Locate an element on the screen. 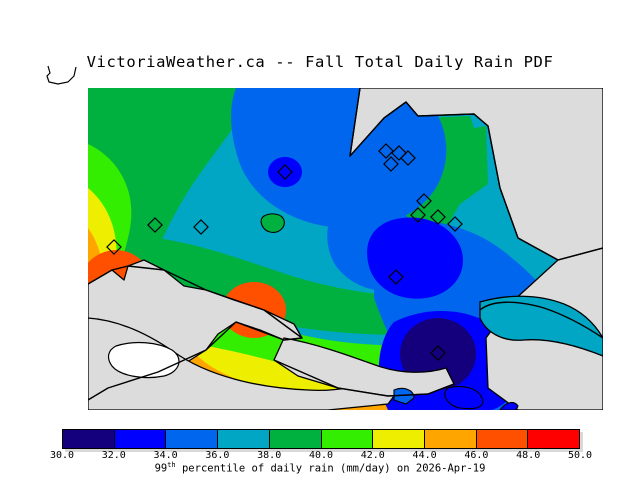 The image size is (640, 480). colorbar-tick-30.0: 30.0 is located at coordinates (62, 455).